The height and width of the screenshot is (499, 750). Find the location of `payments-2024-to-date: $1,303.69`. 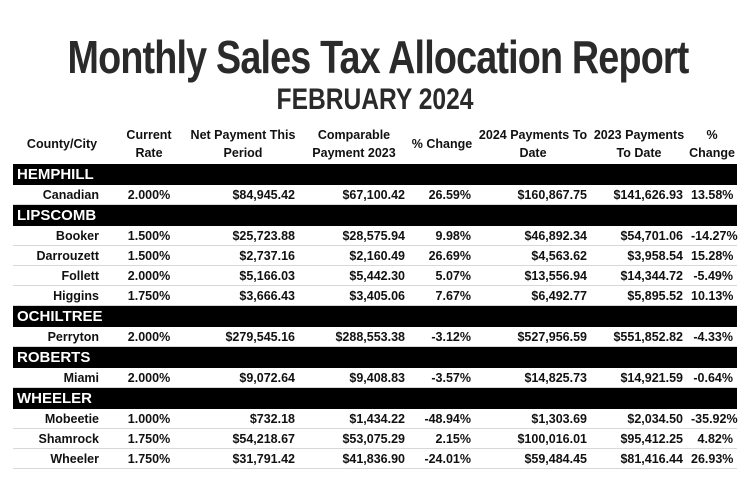

payments-2024-to-date: $1,303.69 is located at coordinates (533, 419).